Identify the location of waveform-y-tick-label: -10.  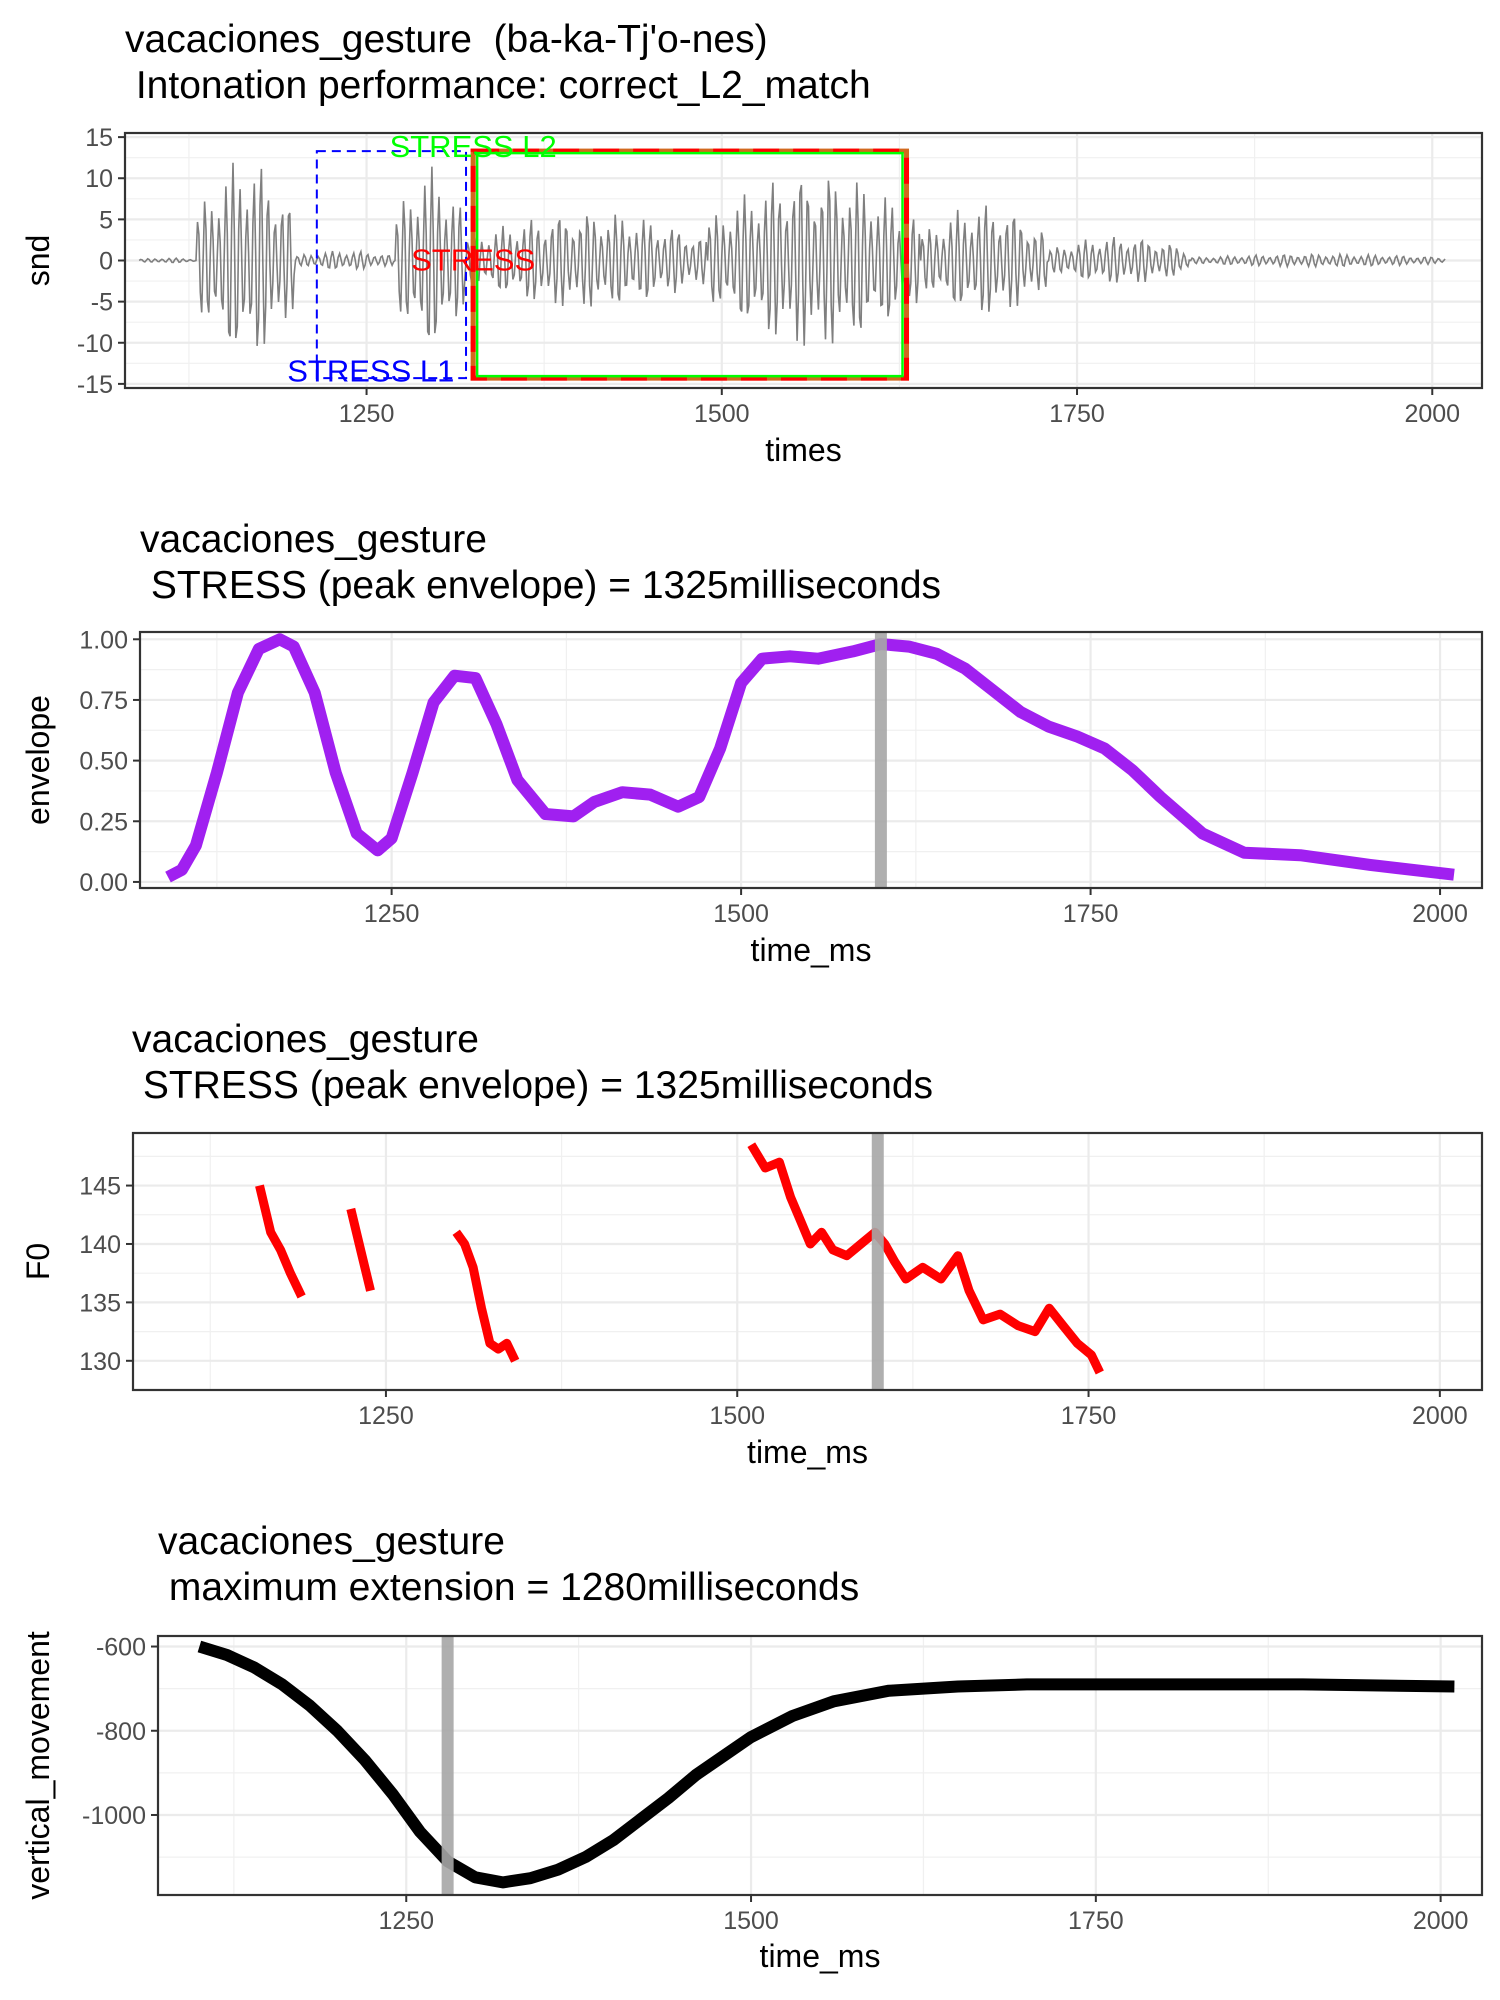
(95, 344).